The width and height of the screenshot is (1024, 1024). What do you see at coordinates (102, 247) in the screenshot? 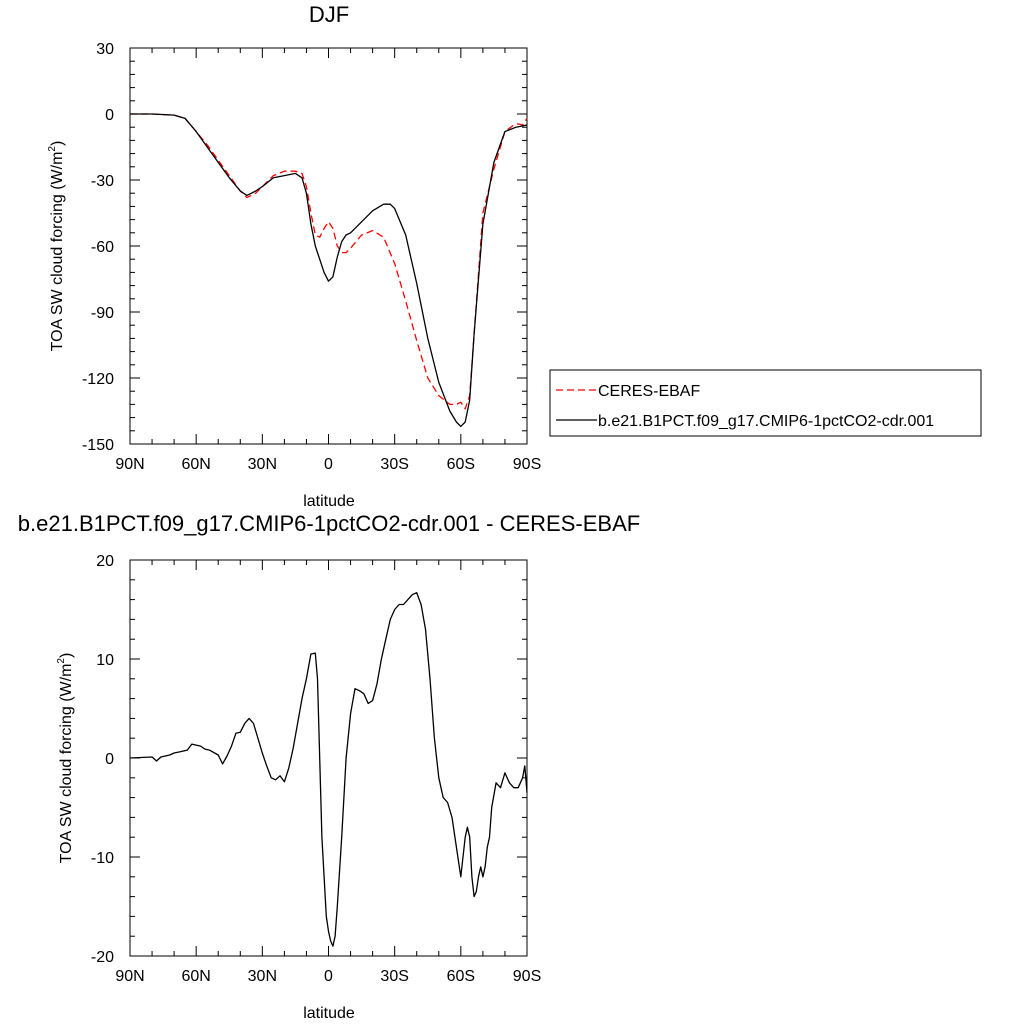
I see `ytick-label: -60` at bounding box center [102, 247].